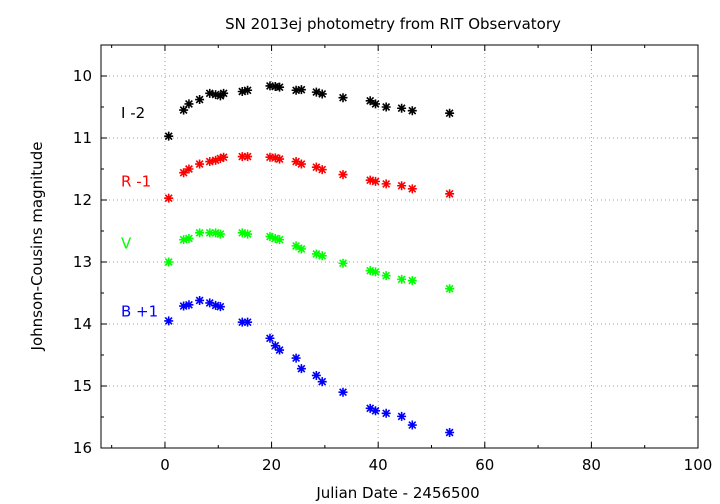 This screenshot has width=720, height=504. I want to click on y-tick-label: 12, so click(82, 200).